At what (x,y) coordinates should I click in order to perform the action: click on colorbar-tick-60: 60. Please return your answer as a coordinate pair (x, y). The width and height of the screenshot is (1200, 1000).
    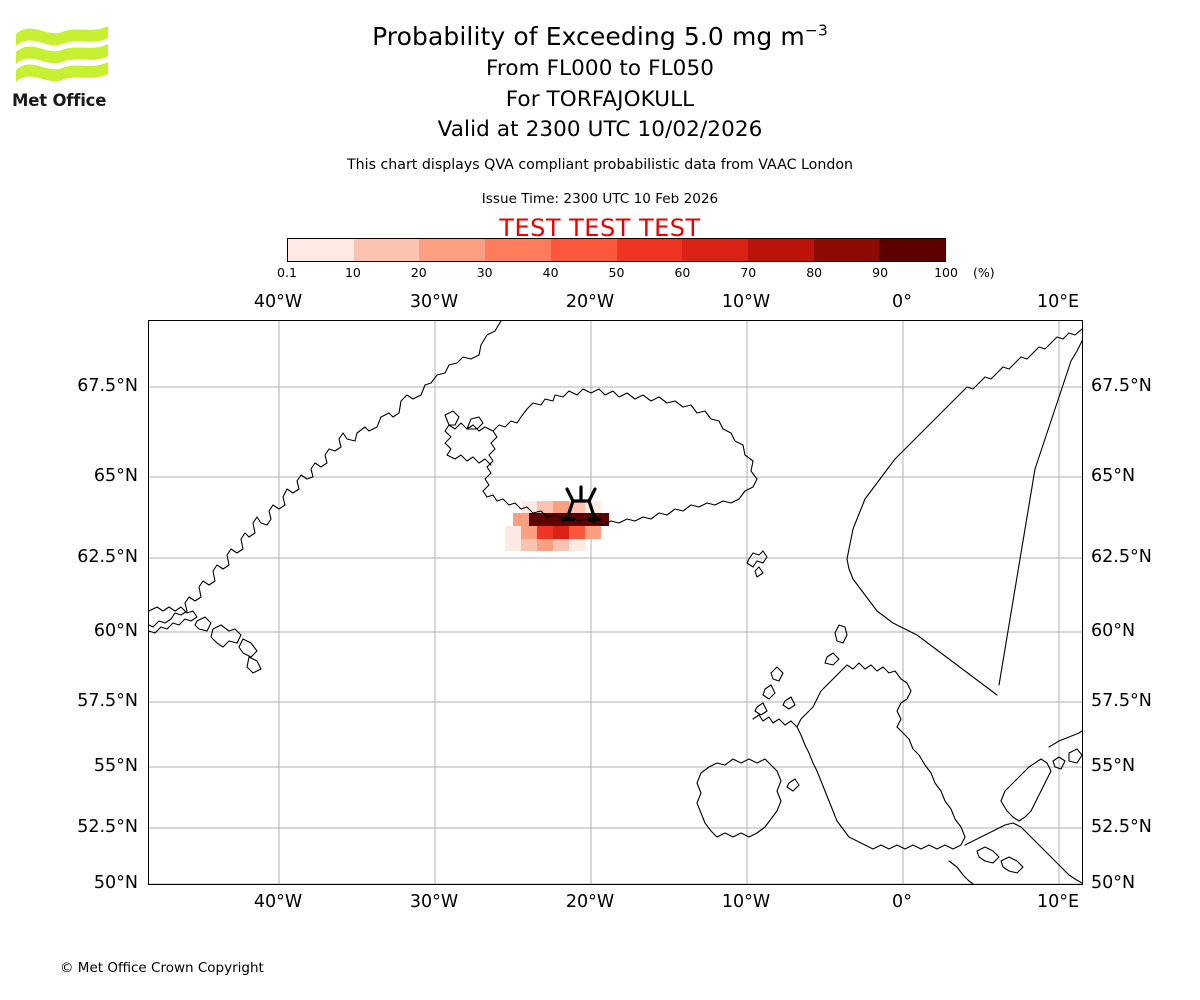
    Looking at the image, I should click on (682, 272).